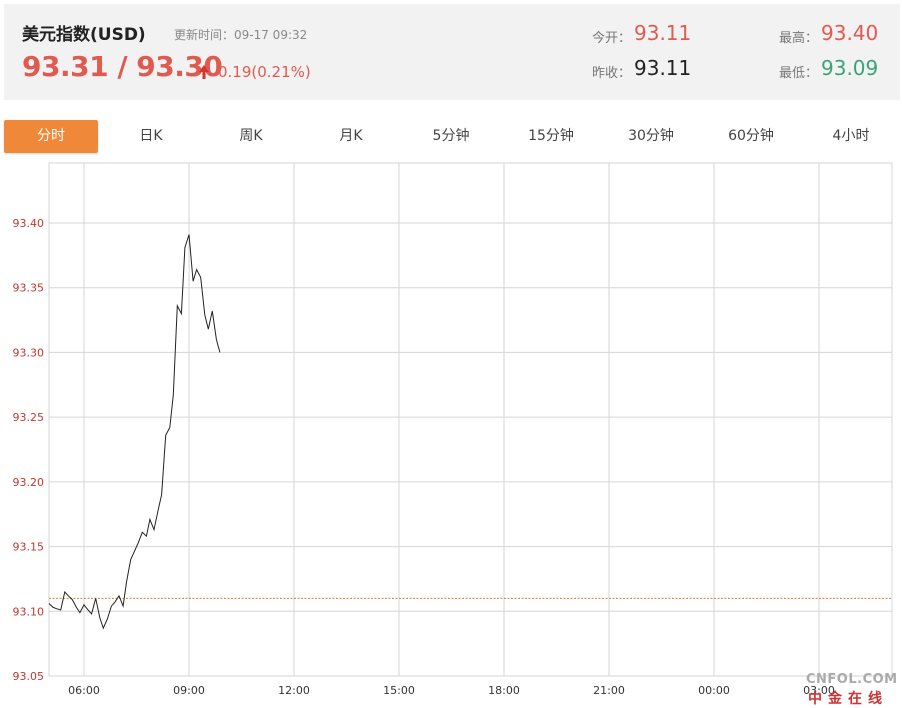 The height and width of the screenshot is (708, 902). What do you see at coordinates (848, 699) in the screenshot?
I see `watermark-bottom: 中金在线` at bounding box center [848, 699].